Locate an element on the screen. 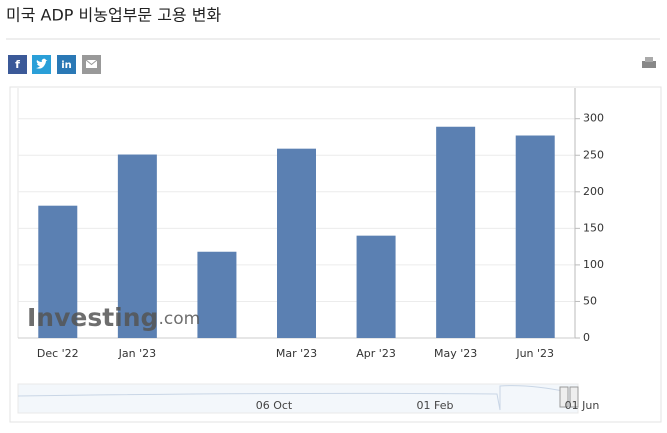  x-tick-label: Mar '23 is located at coordinates (296, 353).